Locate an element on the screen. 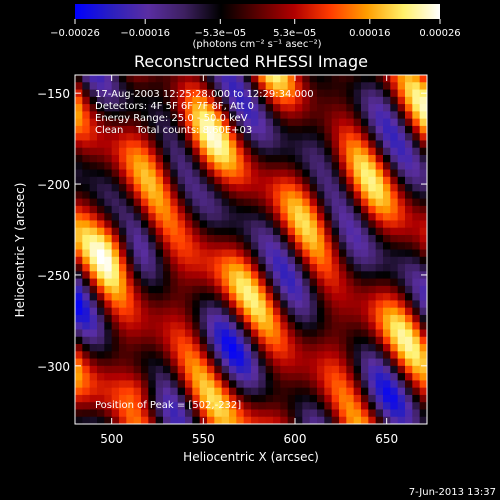 The width and height of the screenshot is (500, 500). colorbar-bar is located at coordinates (257, 11).